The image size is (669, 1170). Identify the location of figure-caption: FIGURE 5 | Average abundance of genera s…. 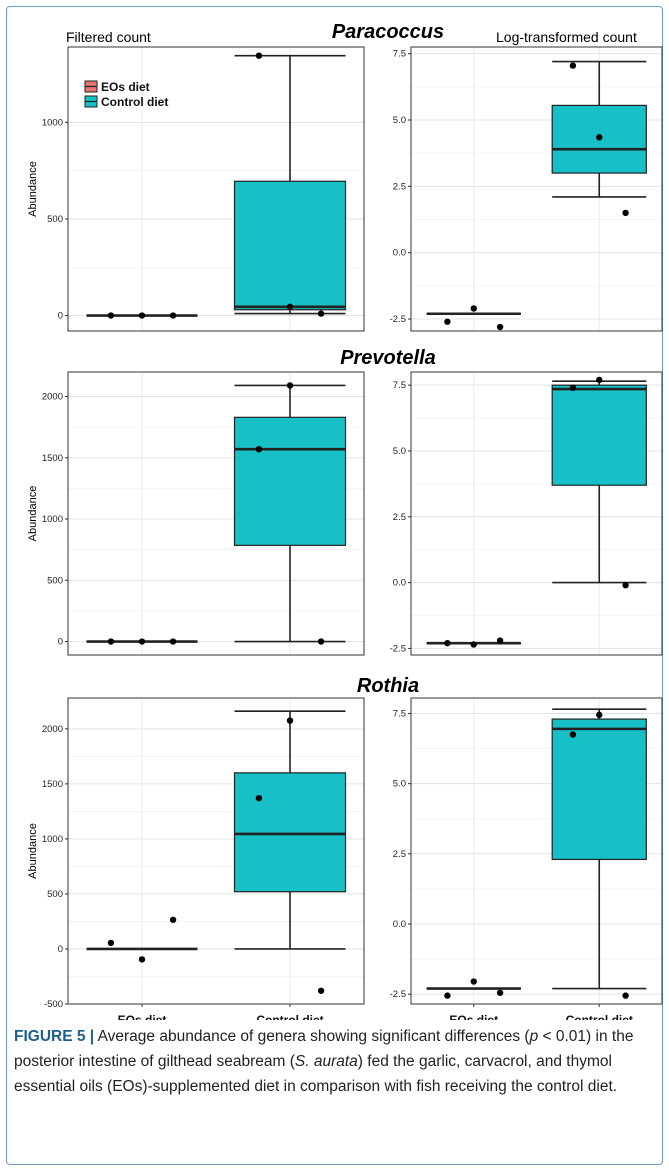
(334, 1061).